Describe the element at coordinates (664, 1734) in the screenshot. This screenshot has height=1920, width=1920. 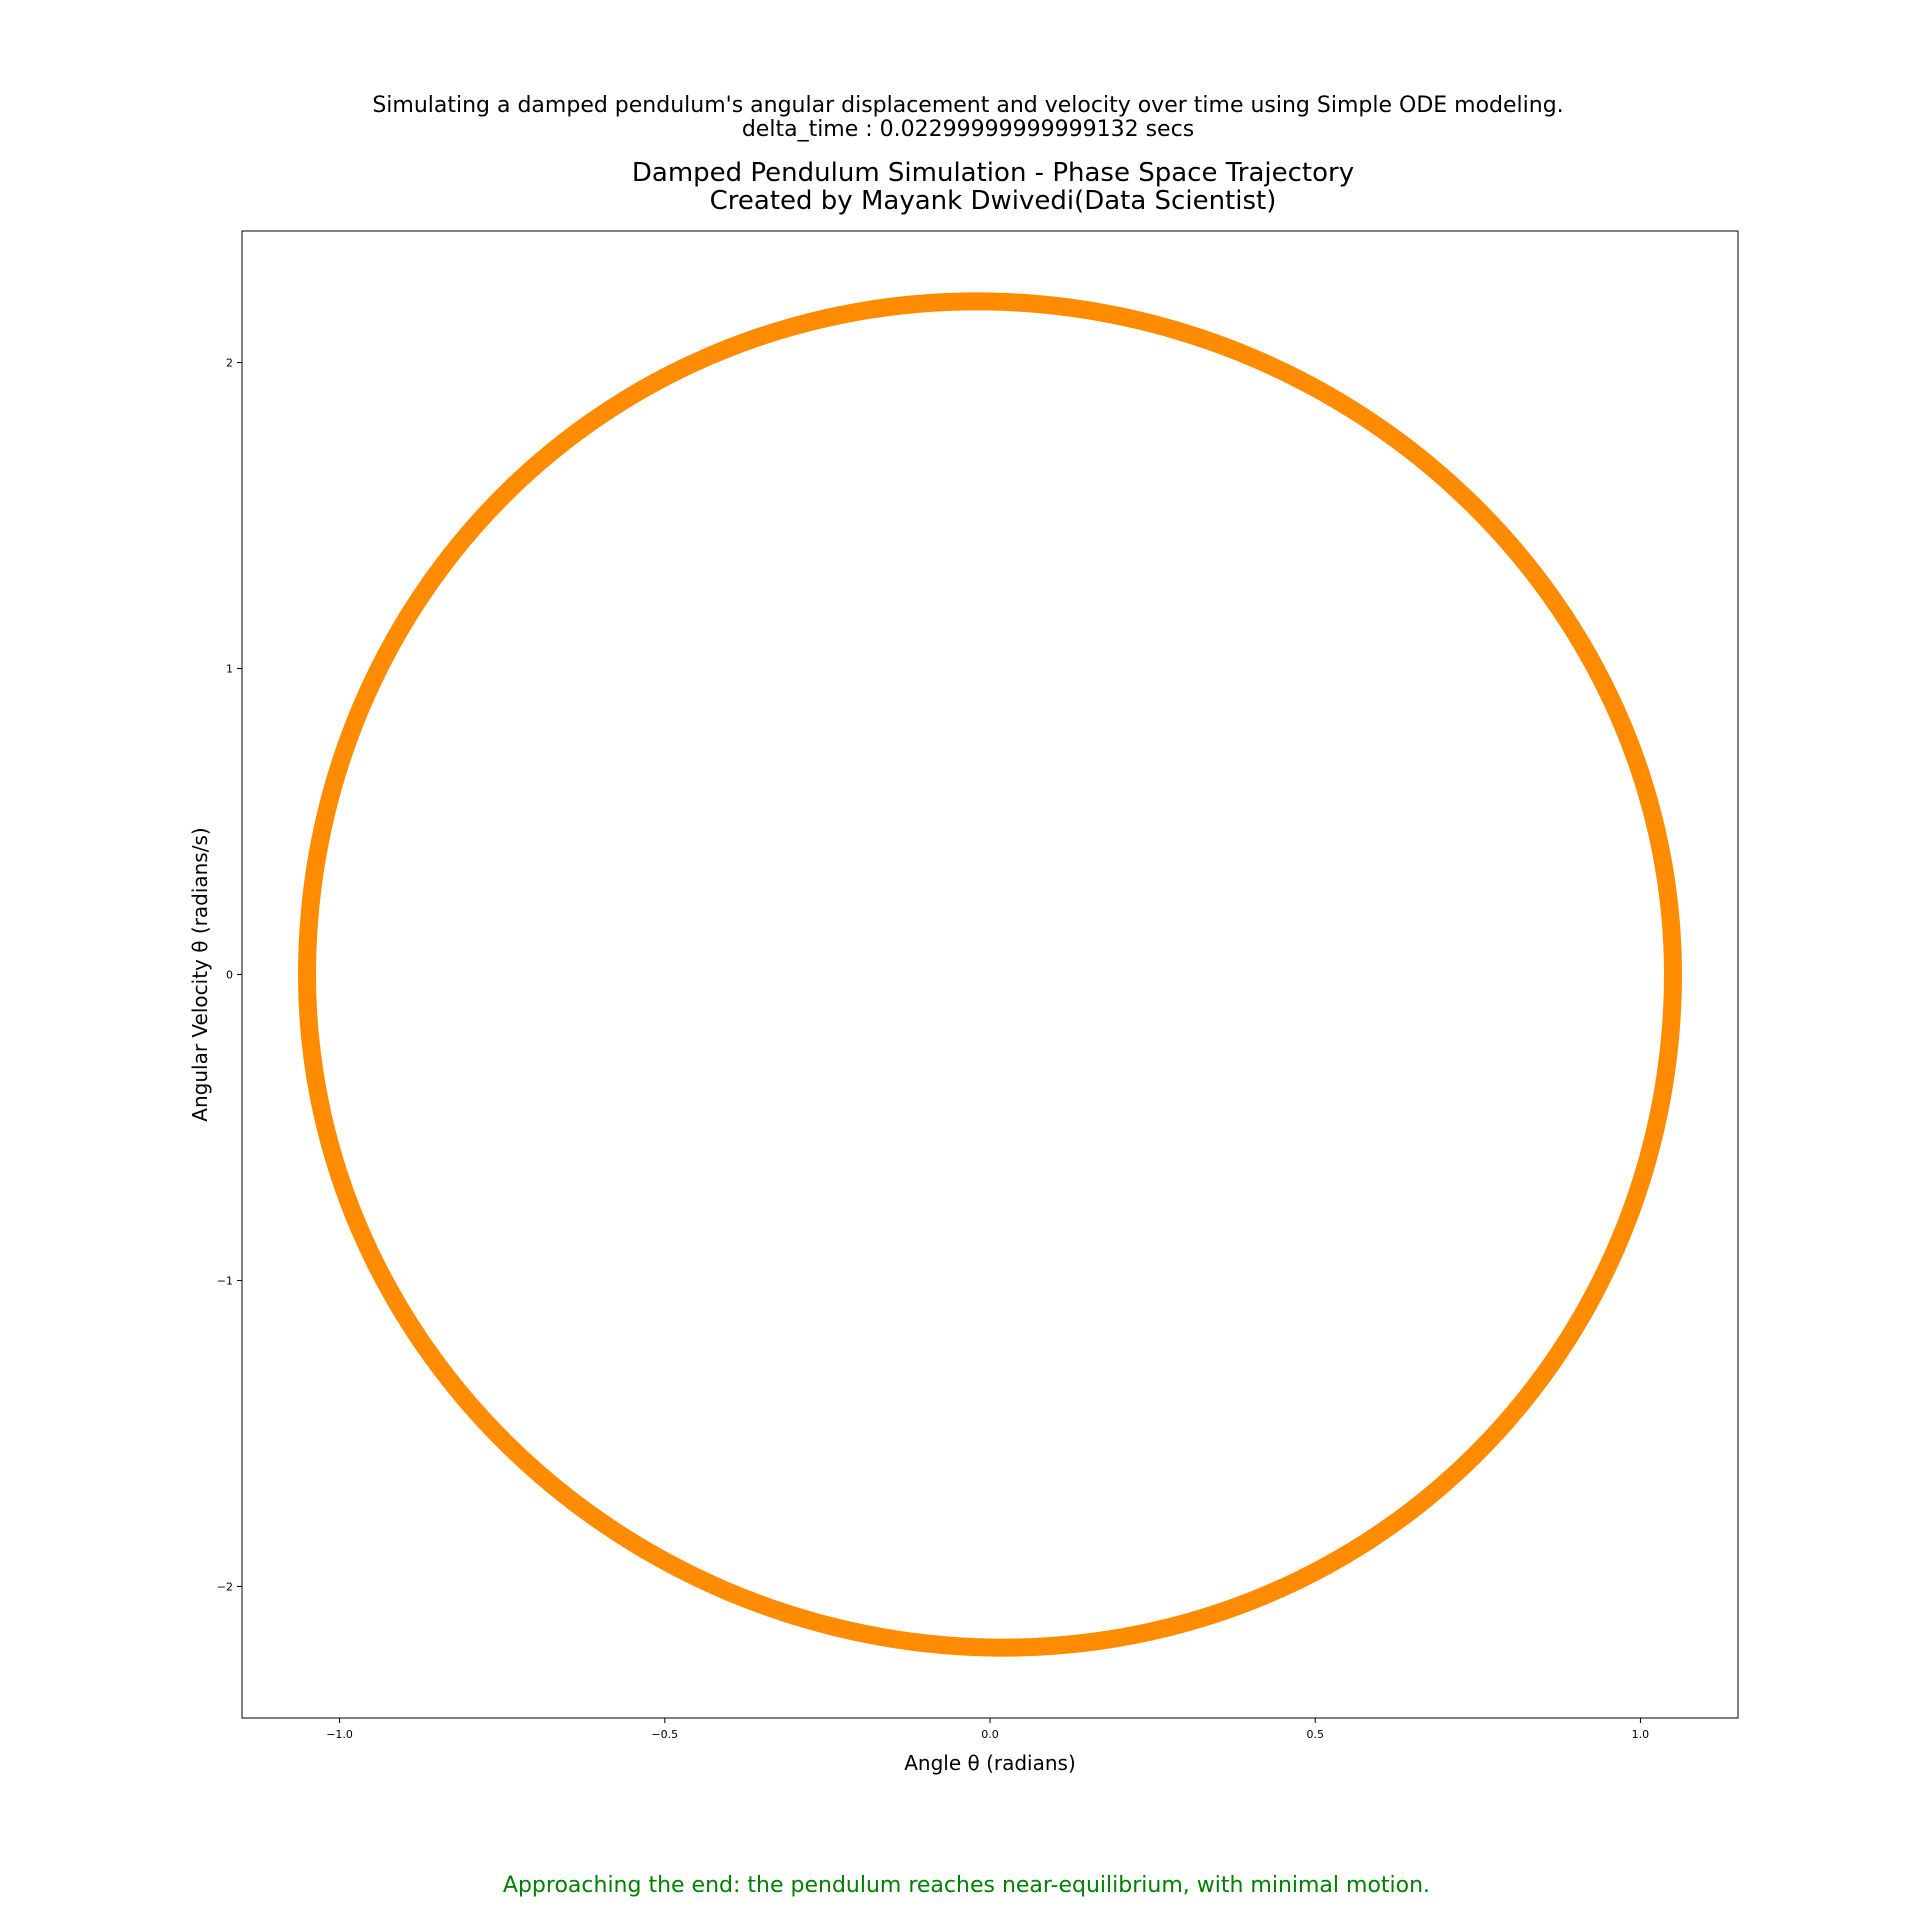
I see `x-tick-label: −0.5` at that location.